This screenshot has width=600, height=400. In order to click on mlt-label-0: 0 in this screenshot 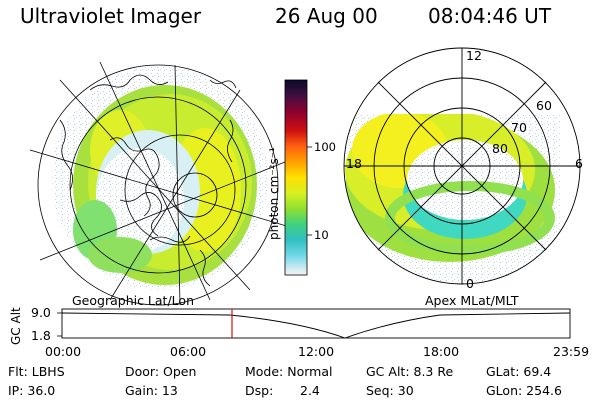, I will do `click(470, 283)`.